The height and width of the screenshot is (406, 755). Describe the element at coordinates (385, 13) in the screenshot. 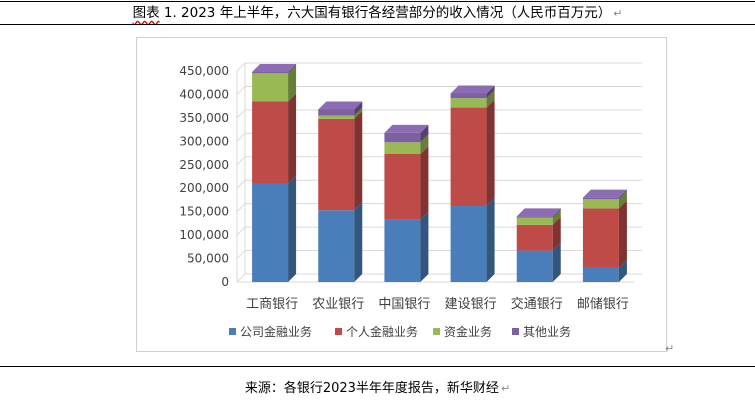

I see `caption-text: 1. 2023 年上半年，六大国有银行各经营部分的收入情况（人民币百万元）` at that location.